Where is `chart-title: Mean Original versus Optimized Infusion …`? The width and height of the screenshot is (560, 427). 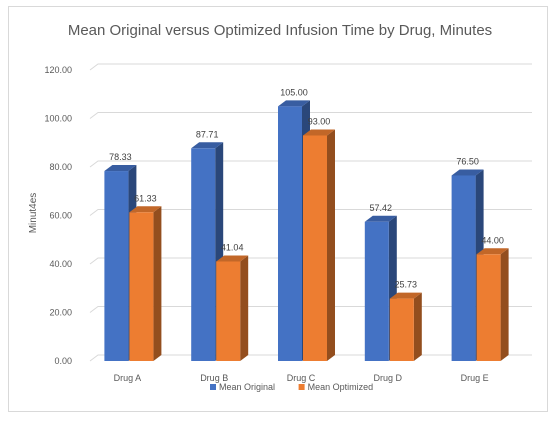 chart-title: Mean Original versus Optimized Infusion … is located at coordinates (280, 30).